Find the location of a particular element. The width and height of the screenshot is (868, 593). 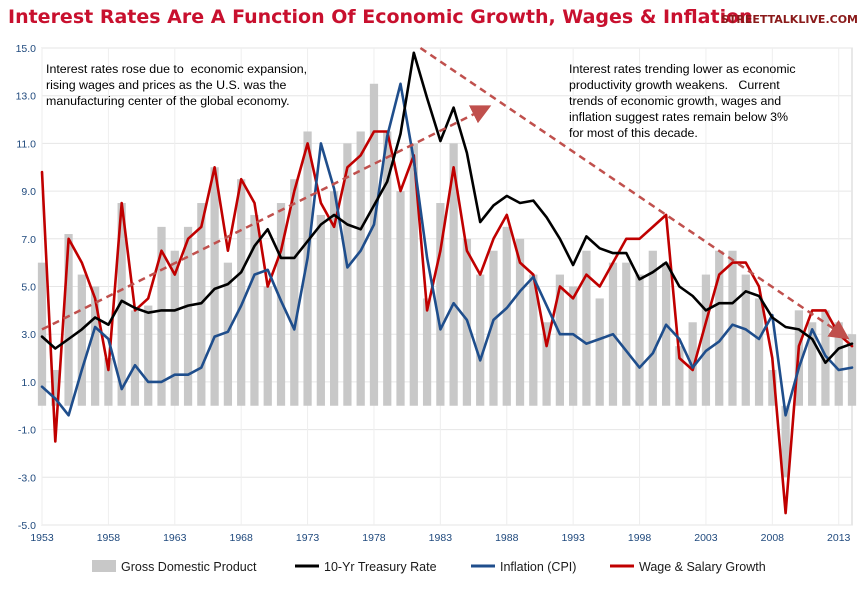

legend-item: 10-Yr Treasury Rate is located at coordinates (366, 567).